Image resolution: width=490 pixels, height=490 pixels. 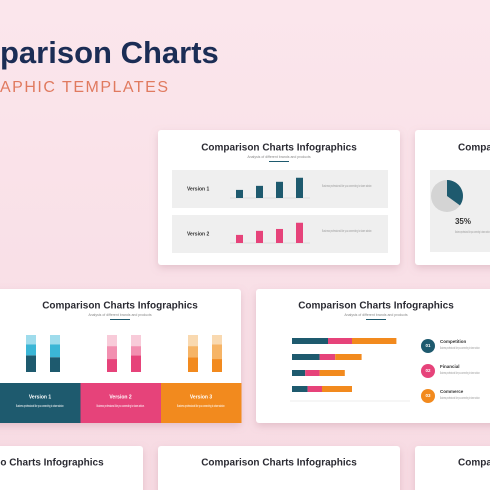 I want to click on panel-label: Version 1, so click(x=198, y=189).